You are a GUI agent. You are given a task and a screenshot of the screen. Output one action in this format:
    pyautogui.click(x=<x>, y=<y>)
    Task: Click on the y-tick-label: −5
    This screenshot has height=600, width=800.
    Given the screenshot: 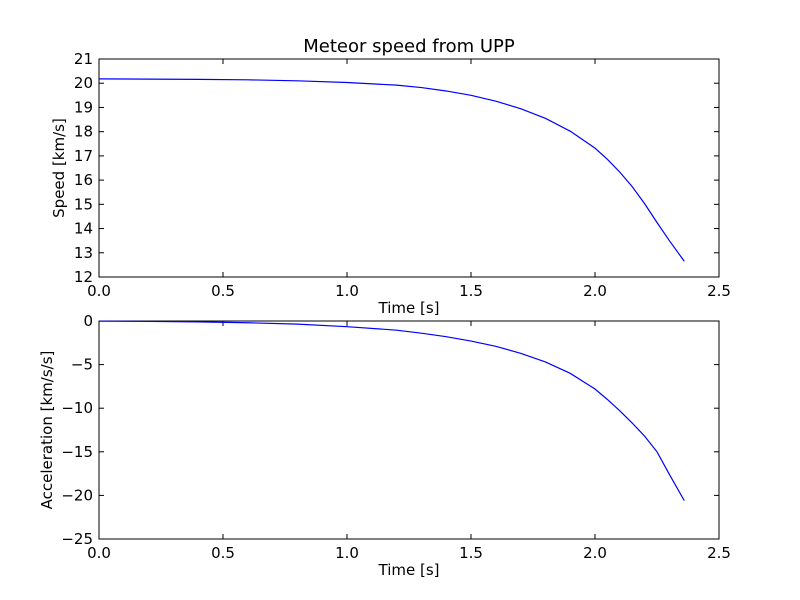 What is the action you would take?
    pyautogui.click(x=82, y=365)
    